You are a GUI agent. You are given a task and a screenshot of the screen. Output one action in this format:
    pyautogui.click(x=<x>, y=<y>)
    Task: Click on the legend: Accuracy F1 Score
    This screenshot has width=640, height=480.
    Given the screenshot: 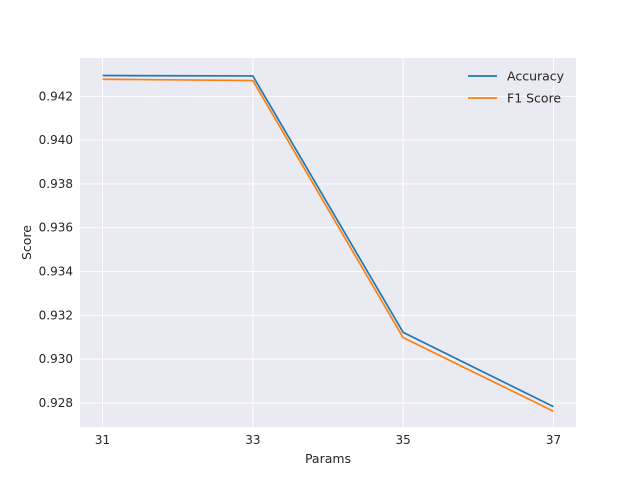 What is the action you would take?
    pyautogui.click(x=516, y=87)
    